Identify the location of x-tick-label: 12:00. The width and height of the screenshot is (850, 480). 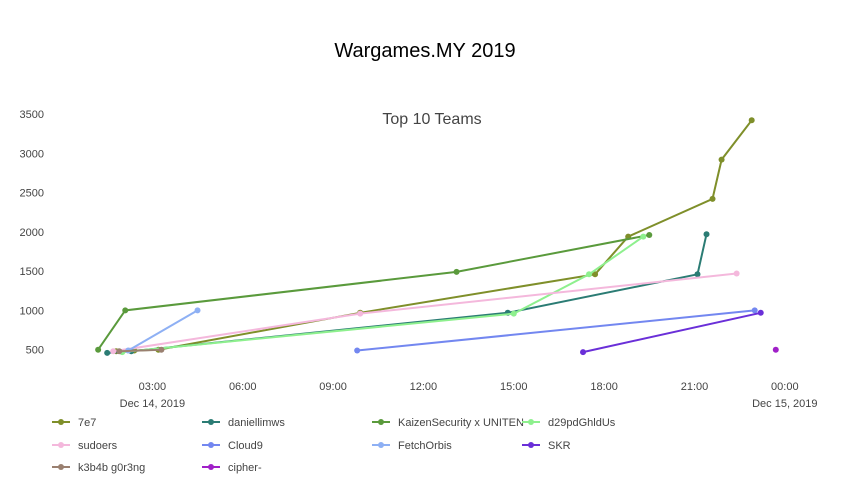
(424, 387).